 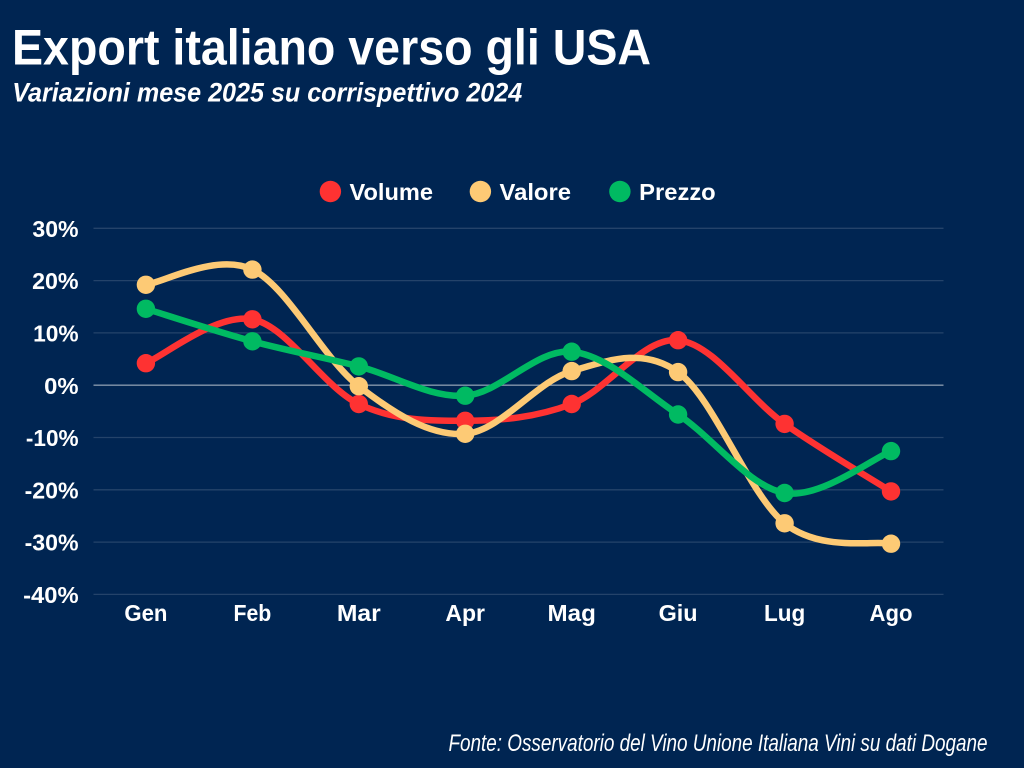 I want to click on svg-text: -40%, so click(x=51, y=595).